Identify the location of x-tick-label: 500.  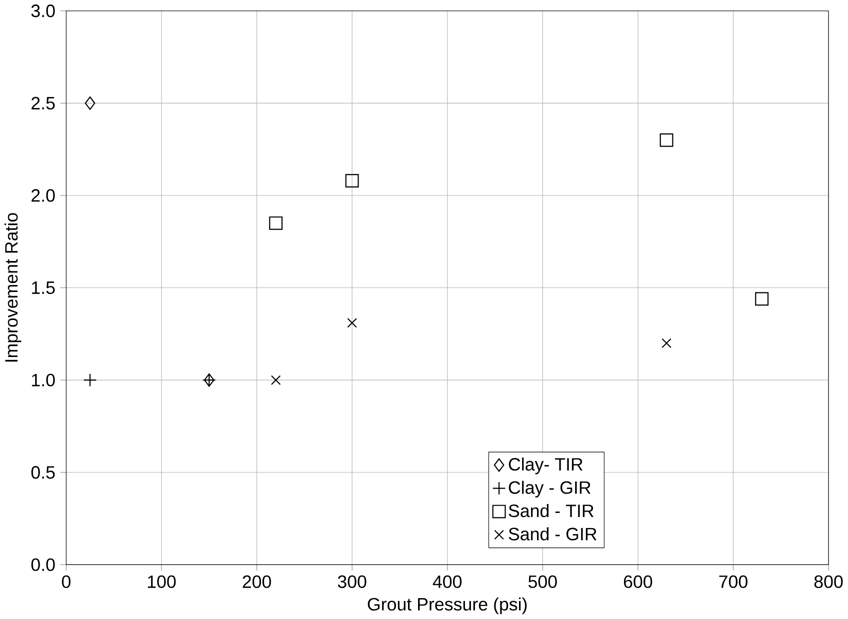
(542, 582).